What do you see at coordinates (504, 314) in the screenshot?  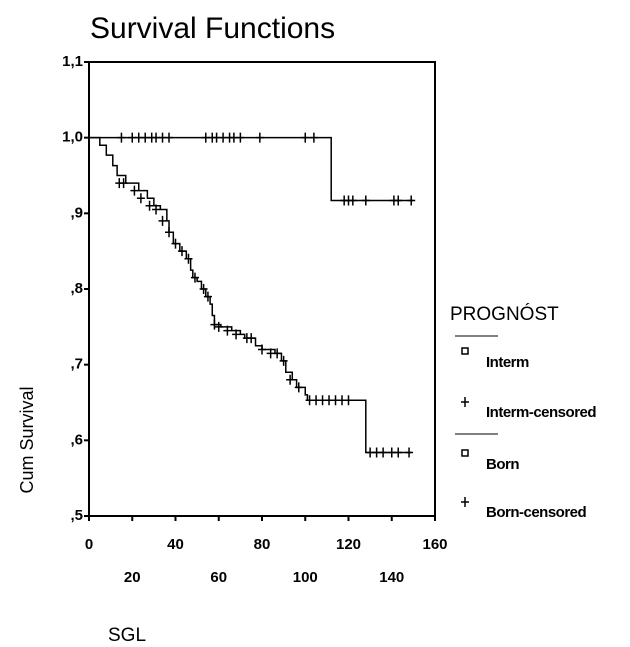 I see `legend-title: PROGNÓST` at bounding box center [504, 314].